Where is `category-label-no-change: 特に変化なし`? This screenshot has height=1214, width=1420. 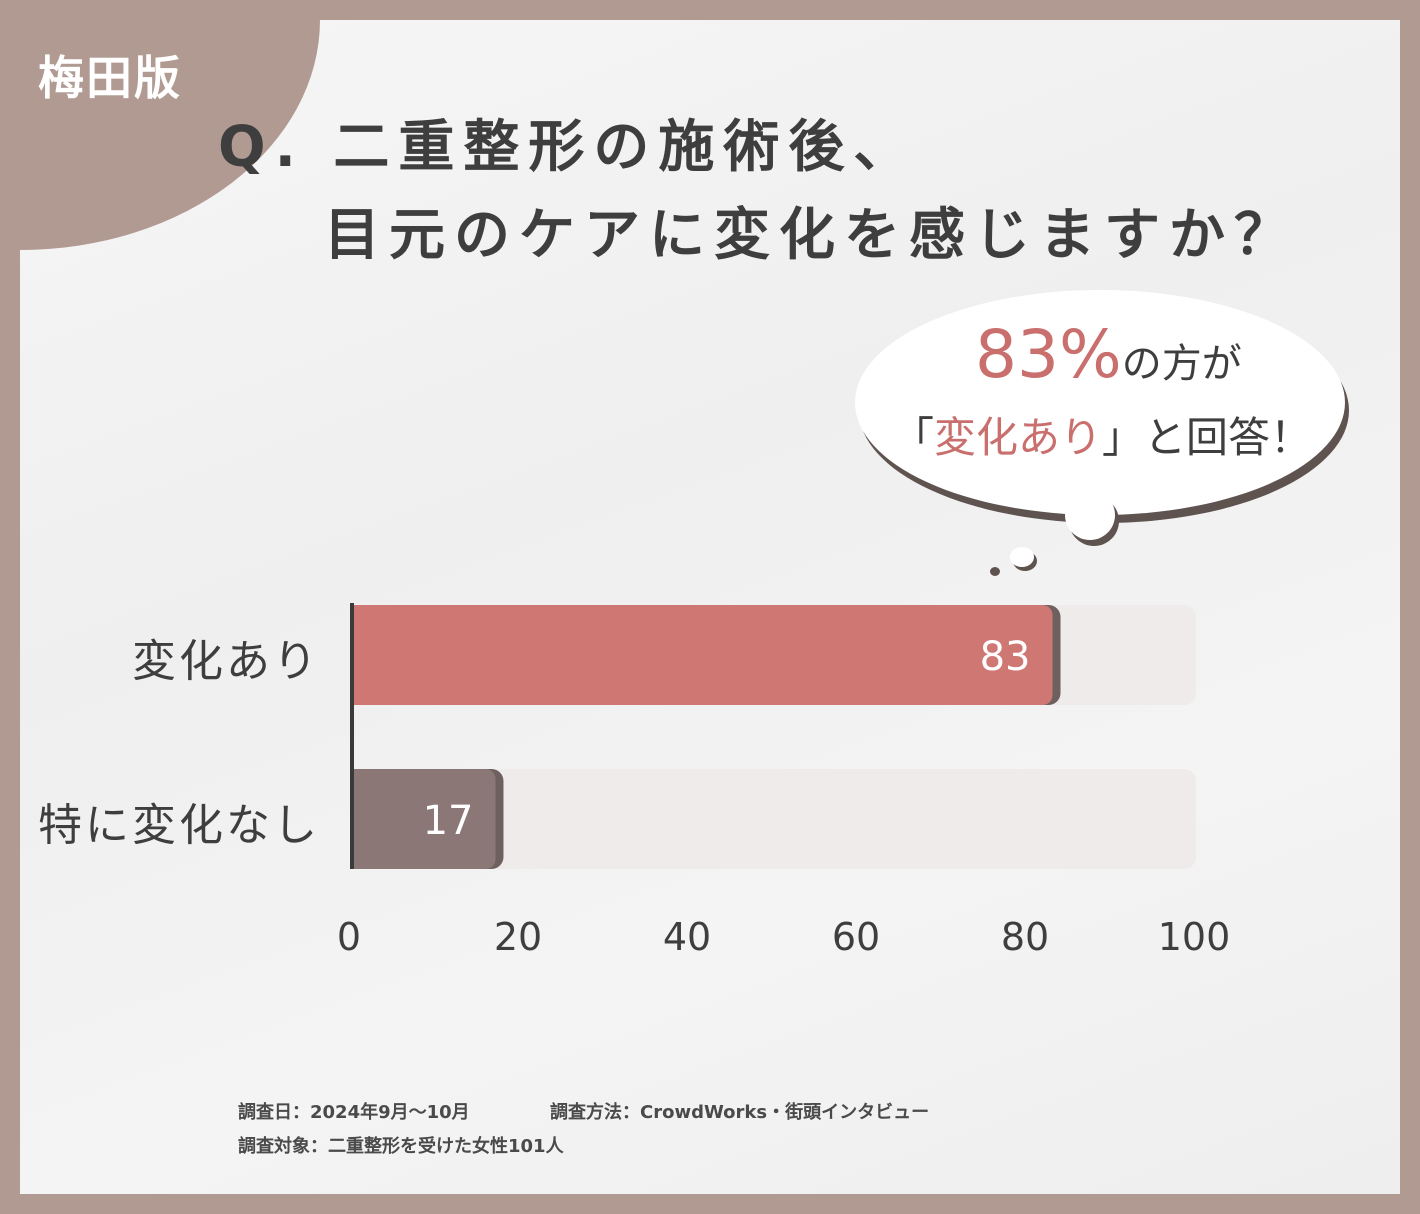 category-label-no-change: 特に変化なし is located at coordinates (179, 825).